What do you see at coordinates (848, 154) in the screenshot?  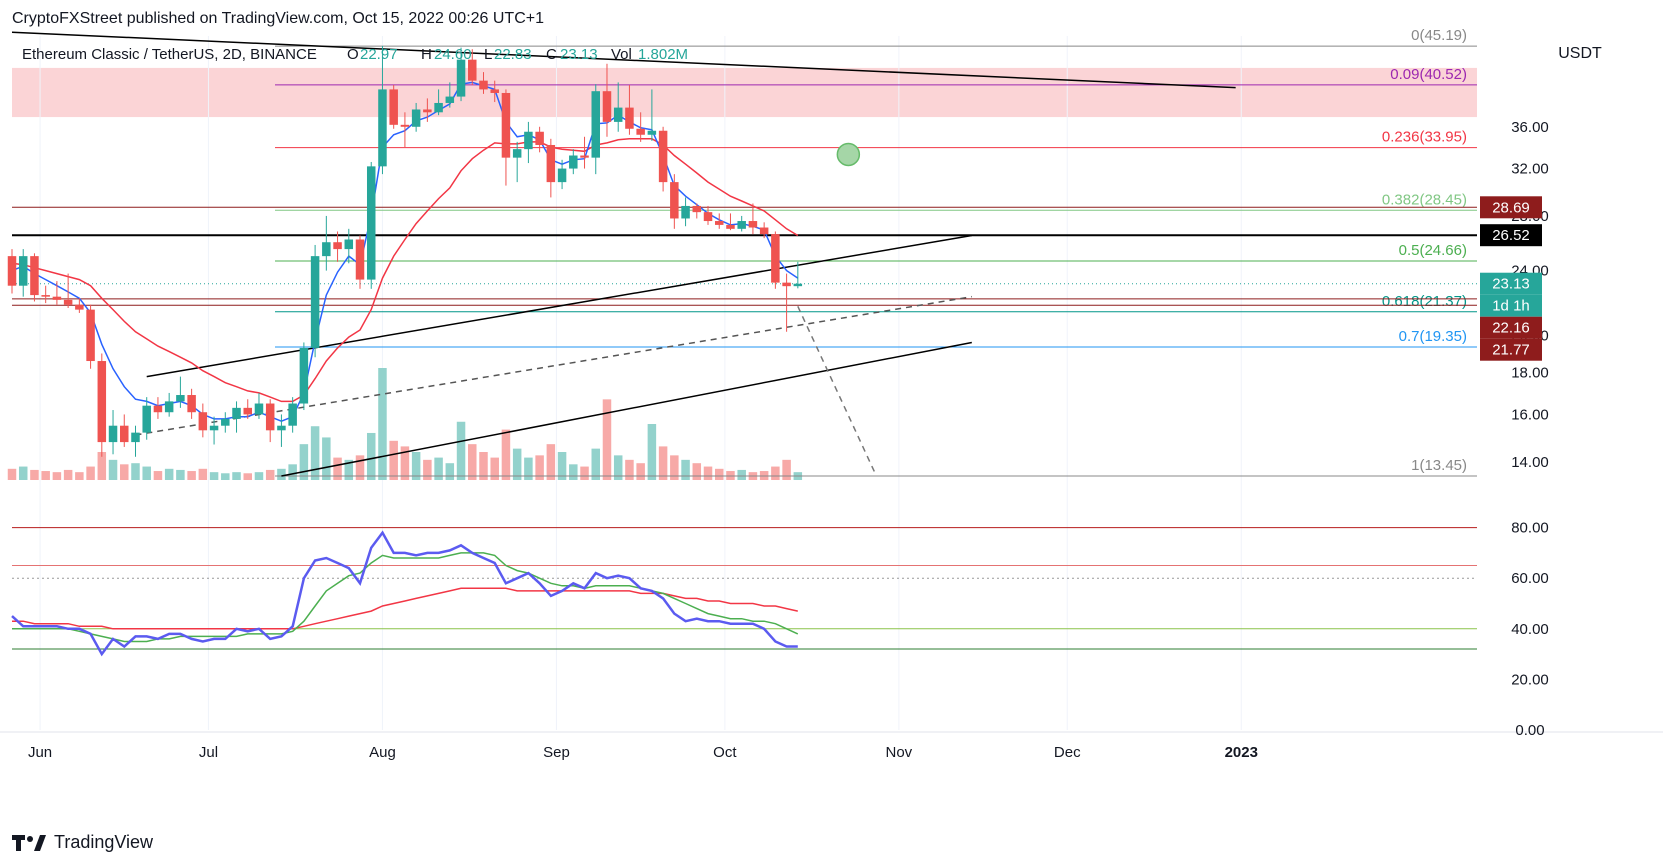 I see `target-marker-circle` at bounding box center [848, 154].